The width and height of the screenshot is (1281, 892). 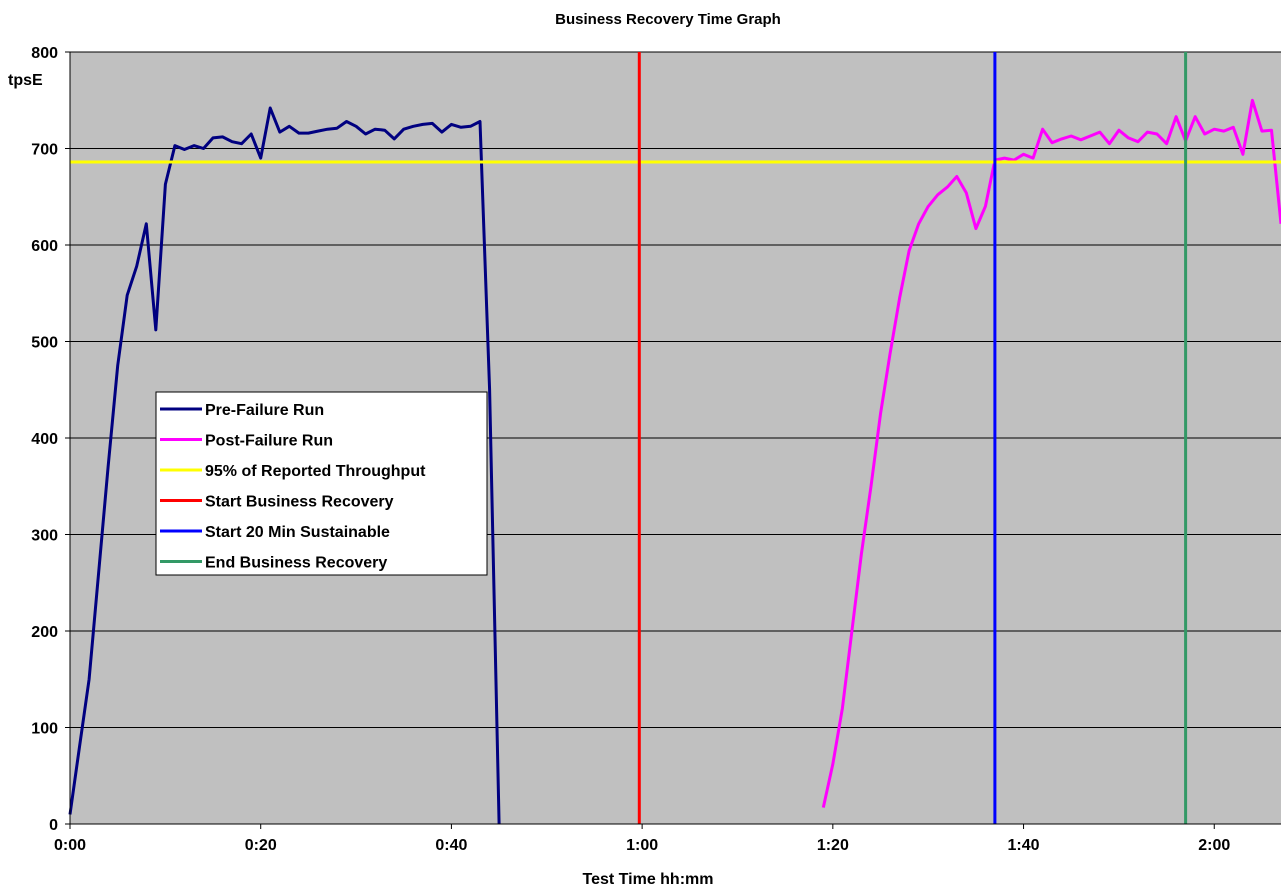 I want to click on y-tick-label: 800, so click(x=44, y=53).